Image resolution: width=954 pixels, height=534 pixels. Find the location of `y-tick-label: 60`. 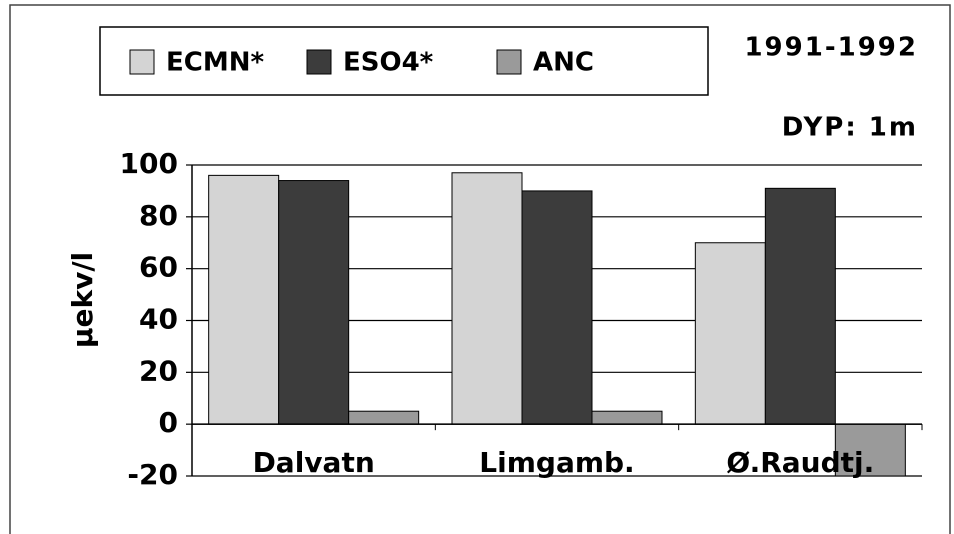

y-tick-label: 60 is located at coordinates (158, 267).